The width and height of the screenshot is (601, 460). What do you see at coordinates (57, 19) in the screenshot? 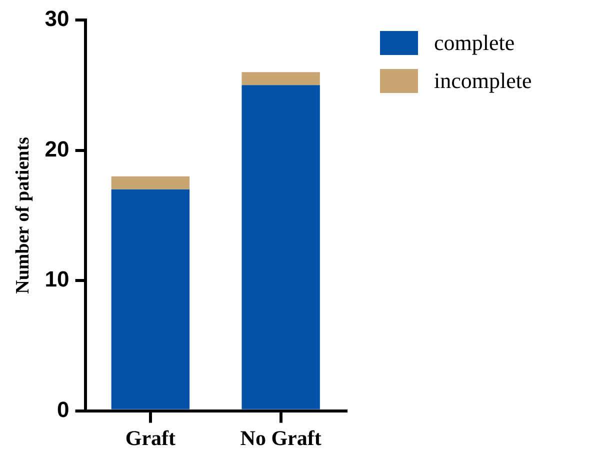
I see `y-tick-label: 30` at bounding box center [57, 19].